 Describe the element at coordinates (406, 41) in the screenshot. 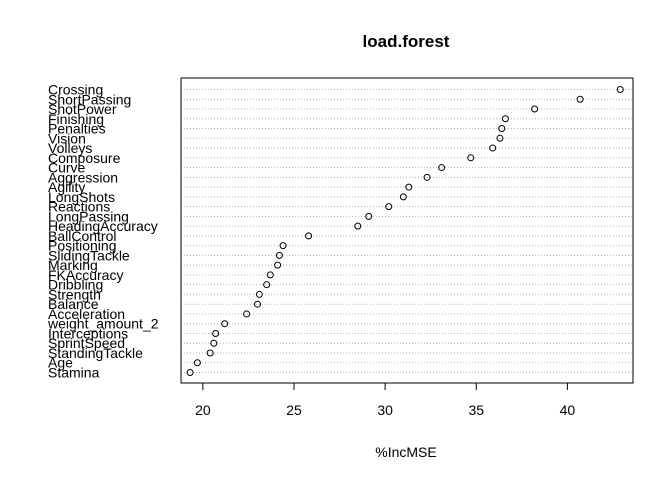

I see `chart-title: load.forest` at that location.